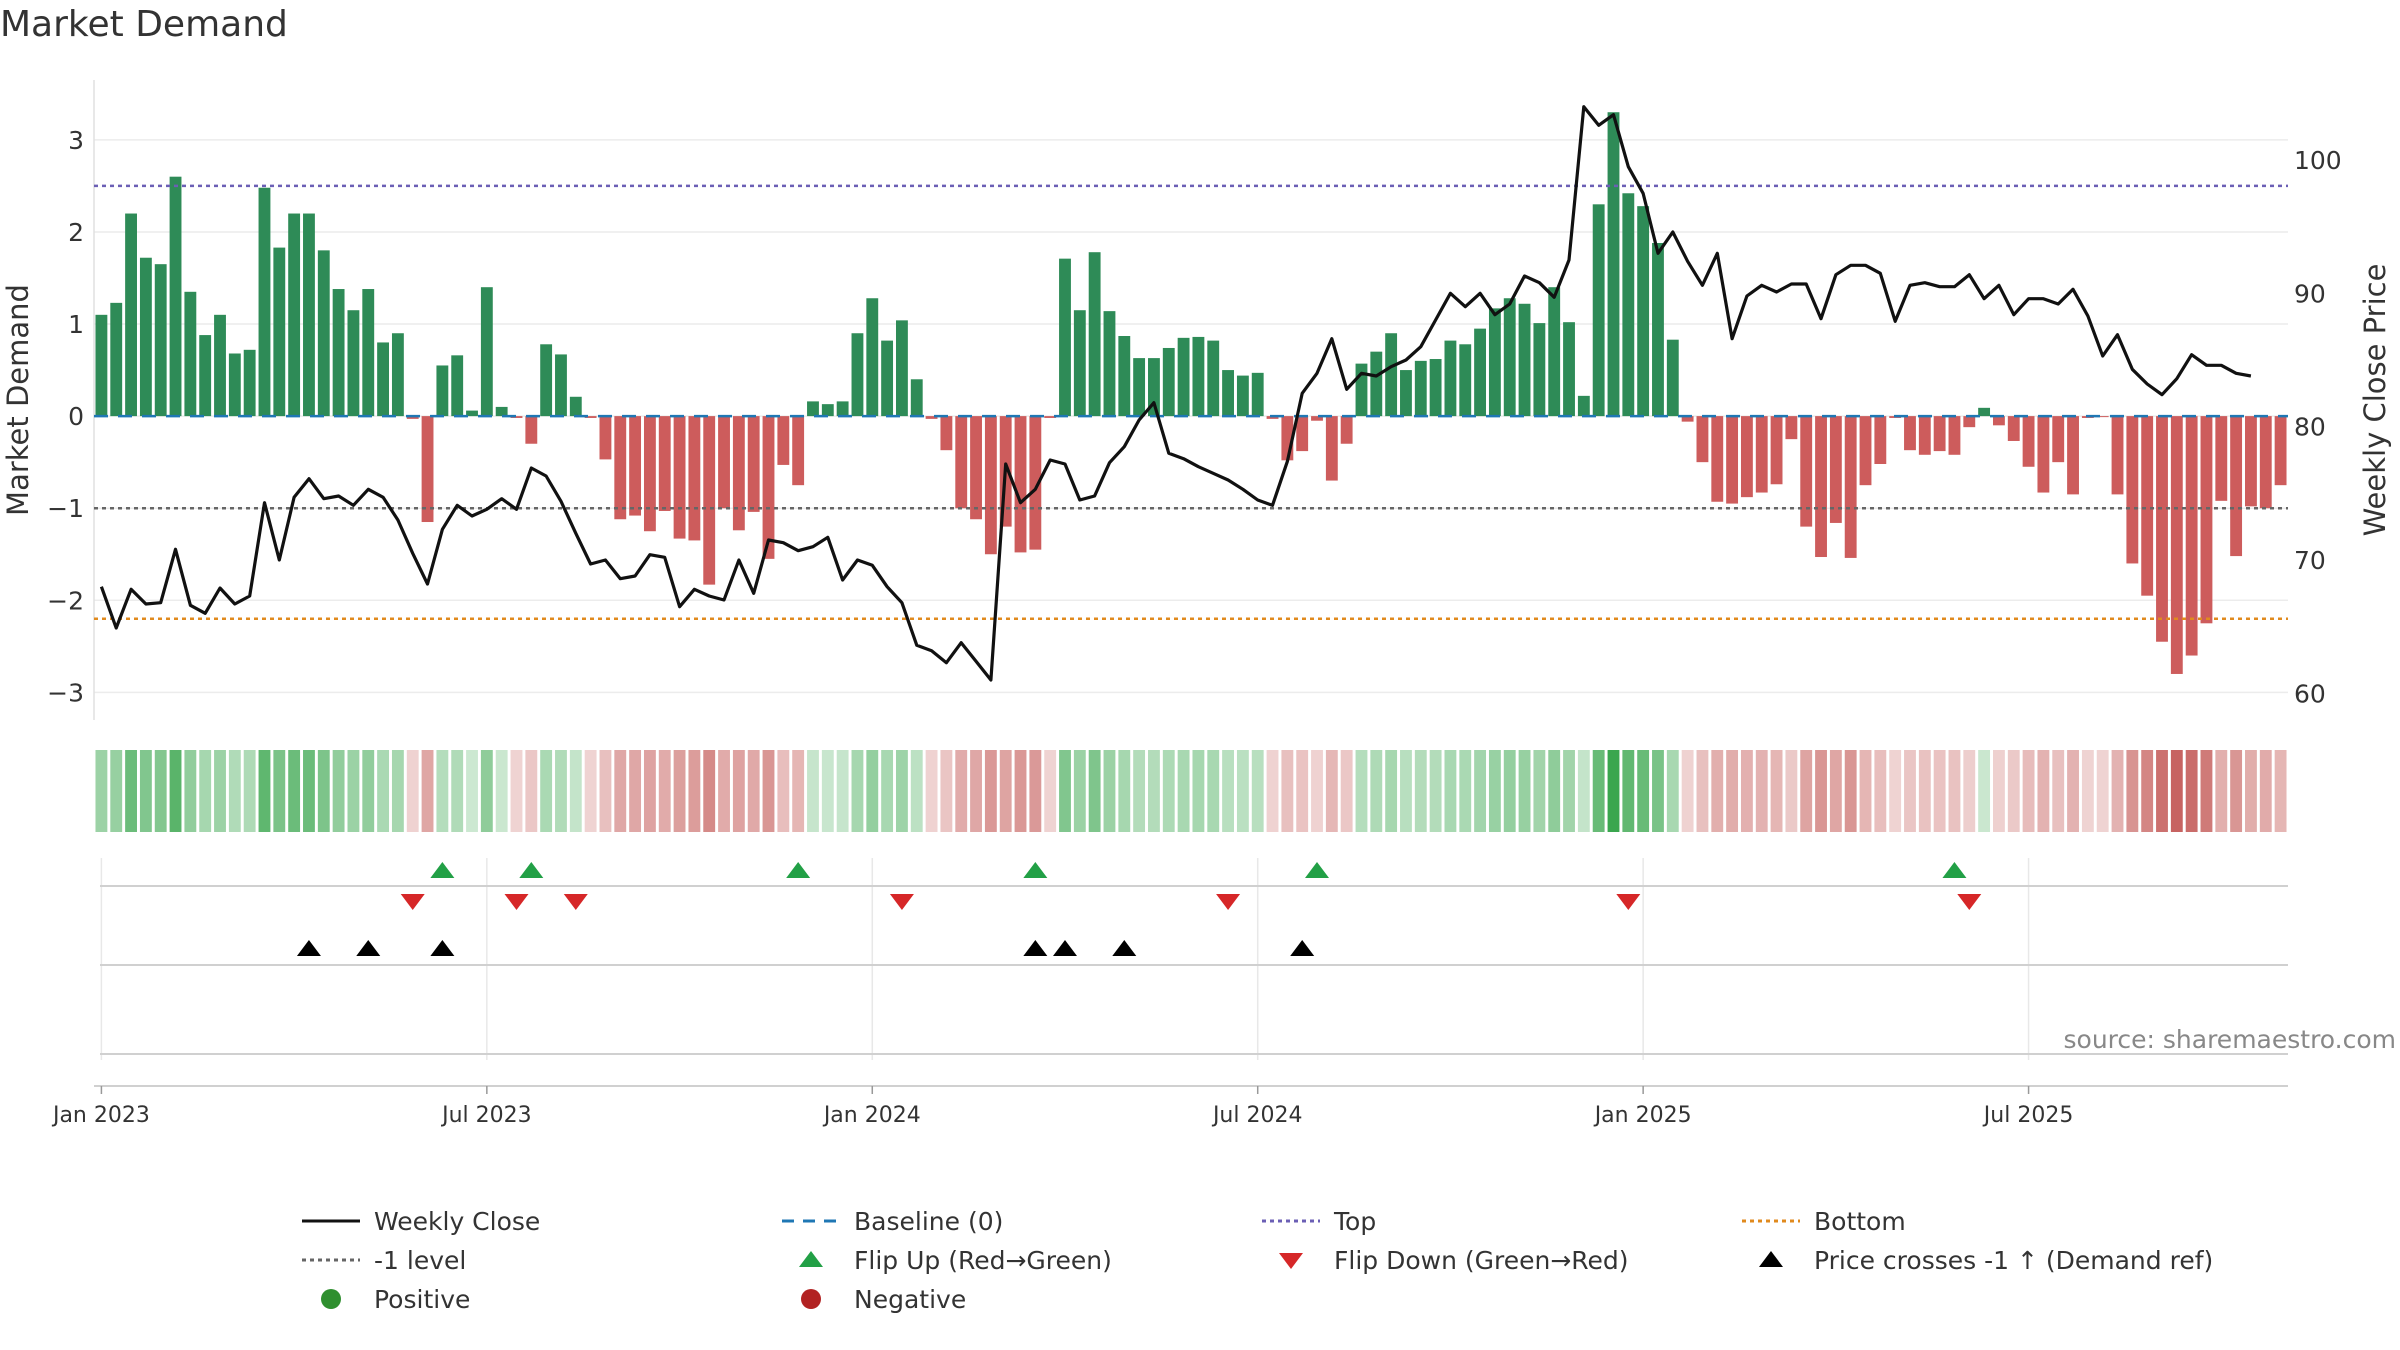 The image size is (2400, 1350). I want to click on y-tick-label: 0, so click(76, 416).